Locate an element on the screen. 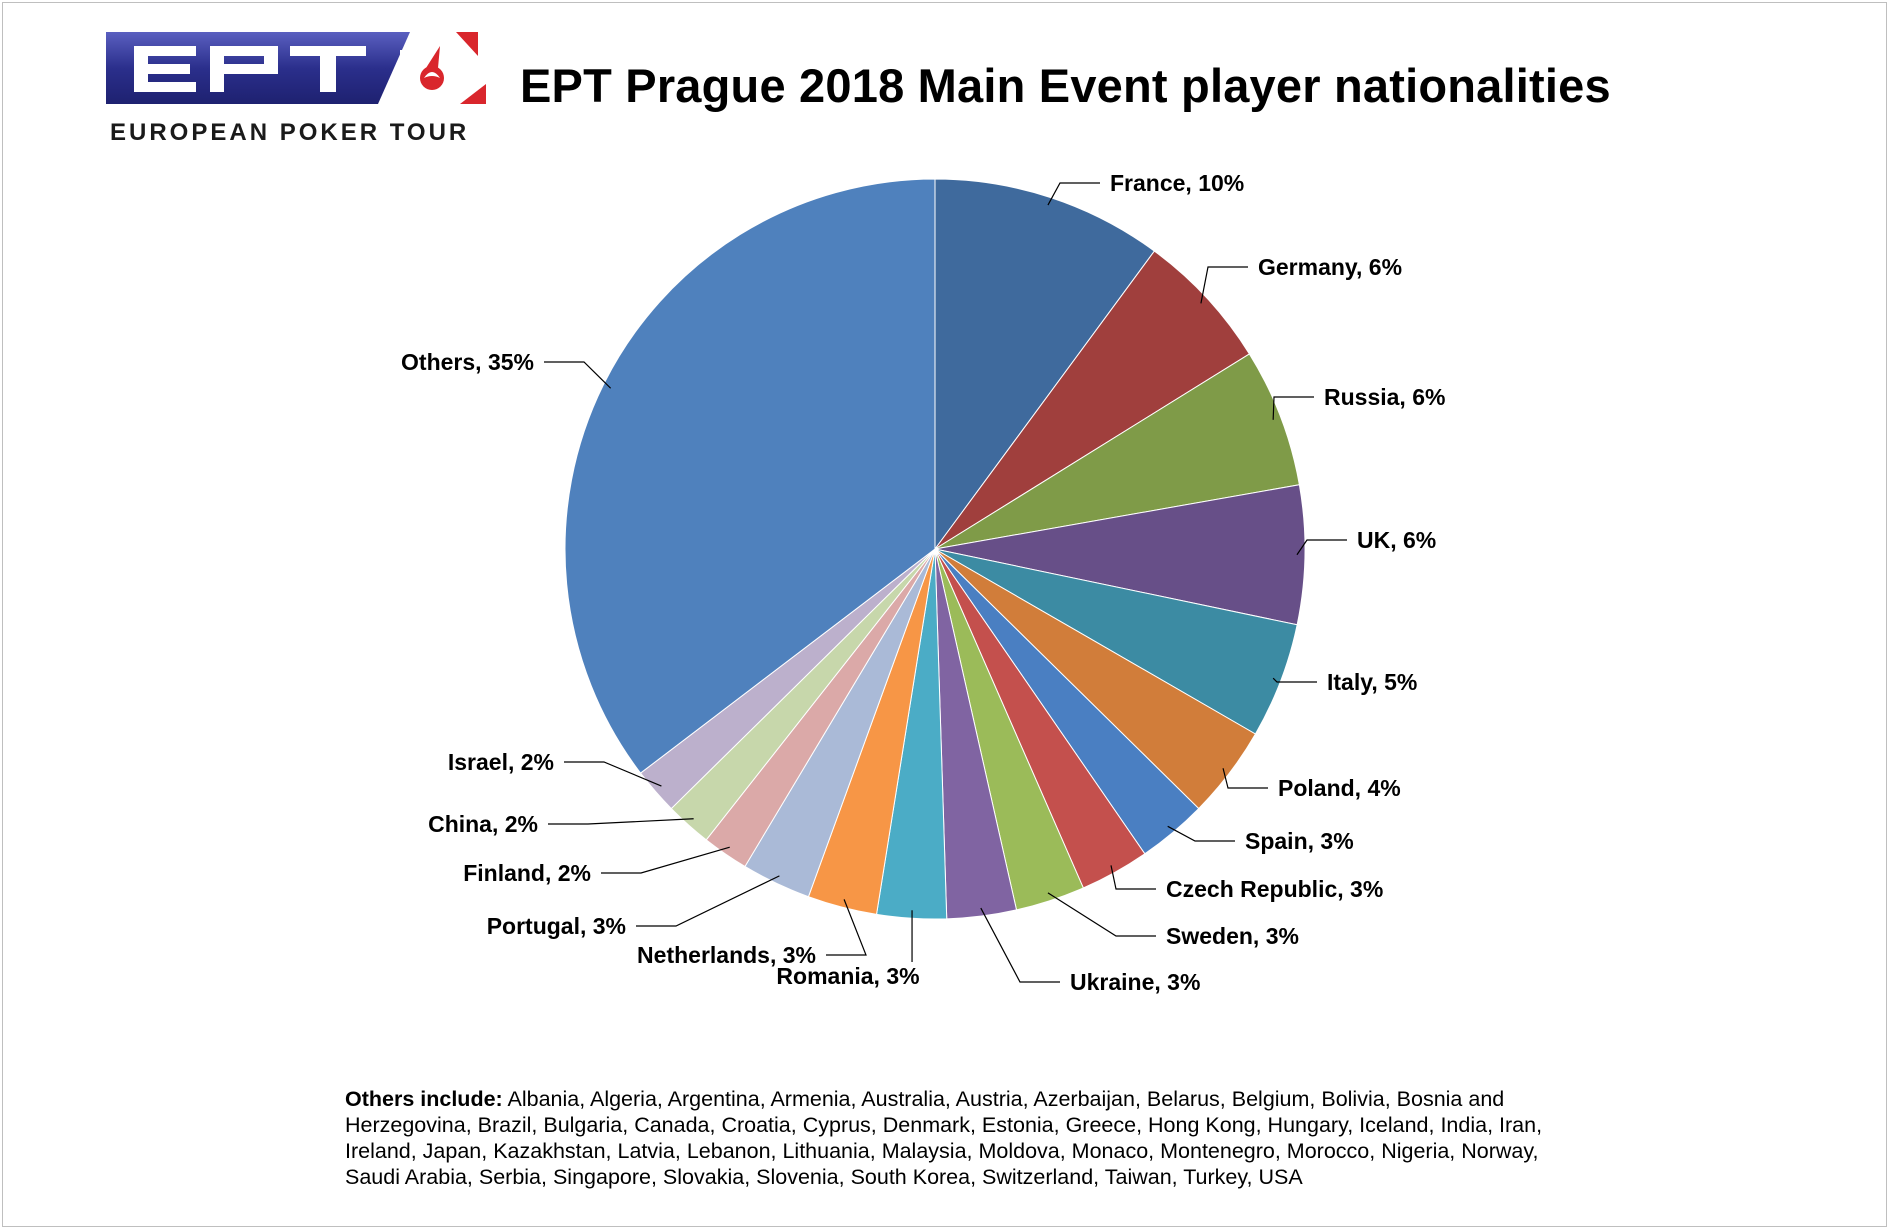 This screenshot has width=1891, height=1231. slice-label-romania: Romania, 3% is located at coordinates (847, 976).